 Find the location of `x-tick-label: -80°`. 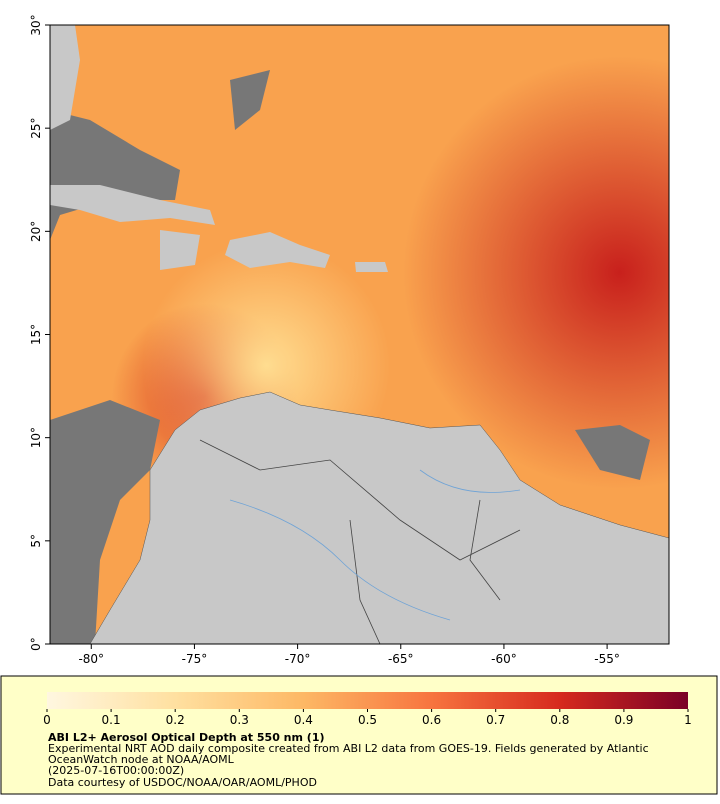

x-tick-label: -80° is located at coordinates (91, 659).